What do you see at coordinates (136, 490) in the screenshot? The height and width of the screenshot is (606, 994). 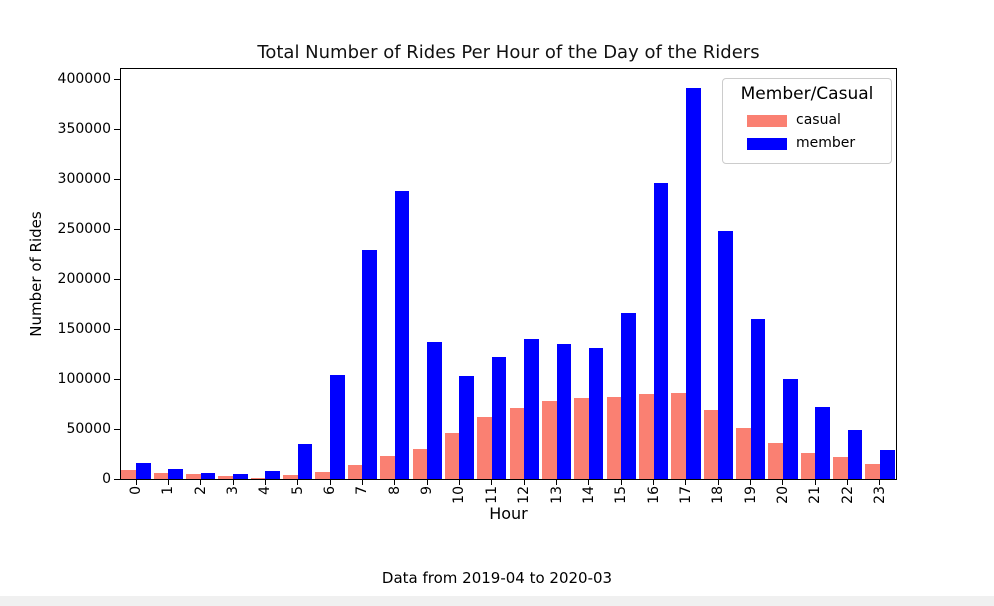 I see `x-axis-tick-label: 0` at bounding box center [136, 490].